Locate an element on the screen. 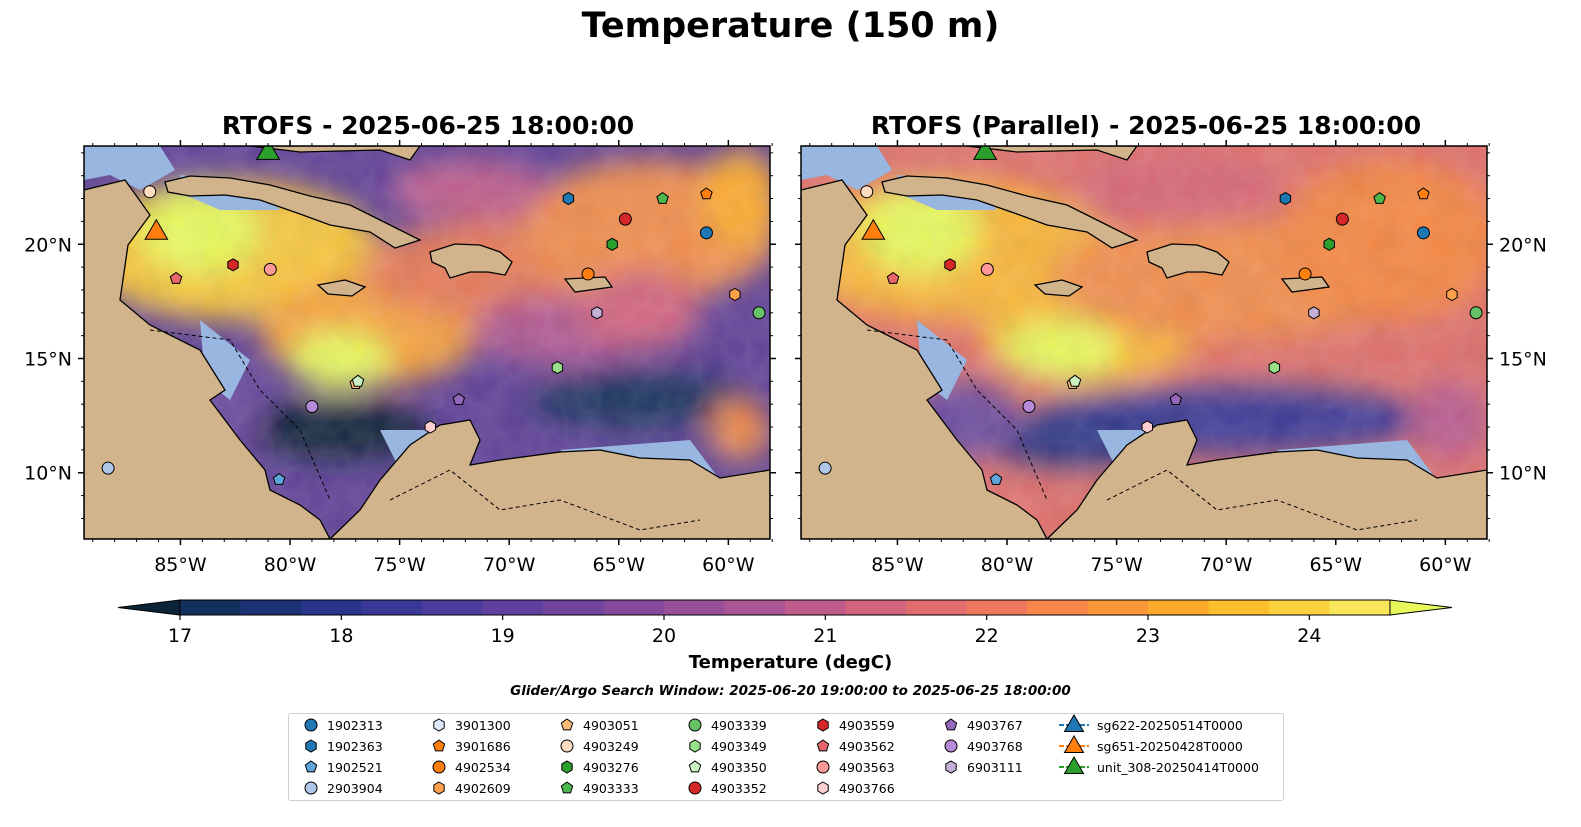  colorbar-frame is located at coordinates (785, 607).